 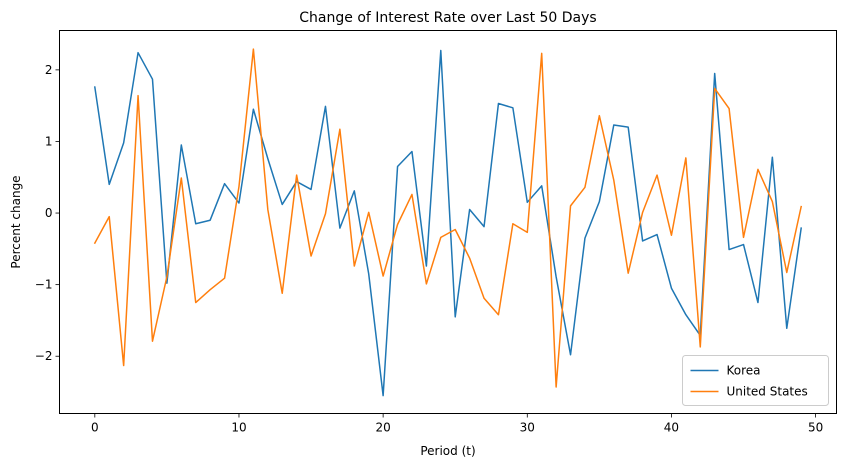 I want to click on legend-label-1: United States, so click(x=767, y=392).